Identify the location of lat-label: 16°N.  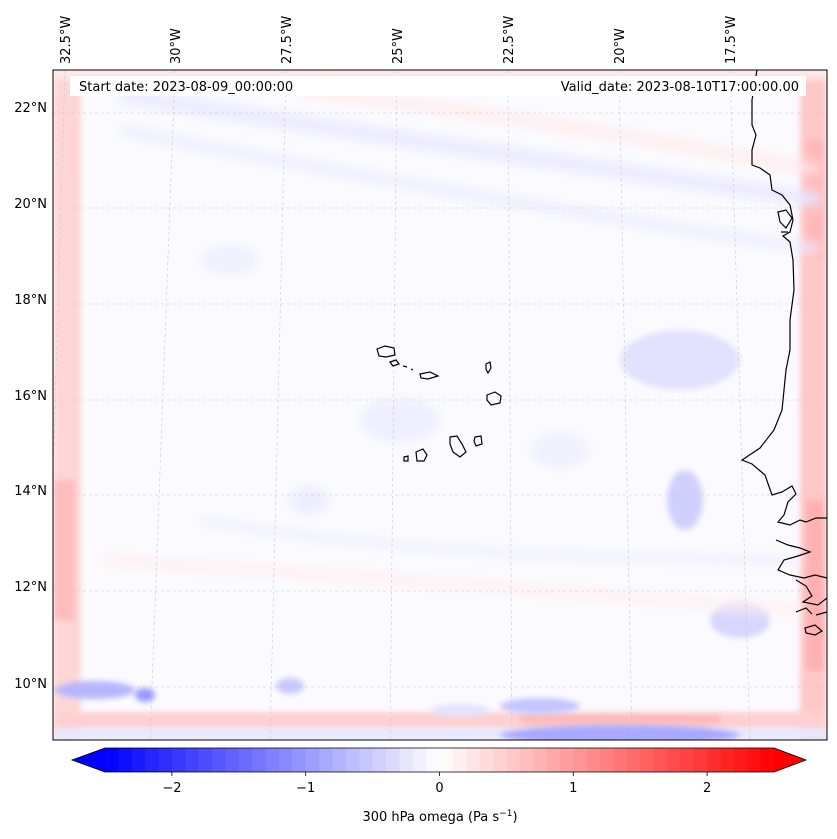
(30, 396).